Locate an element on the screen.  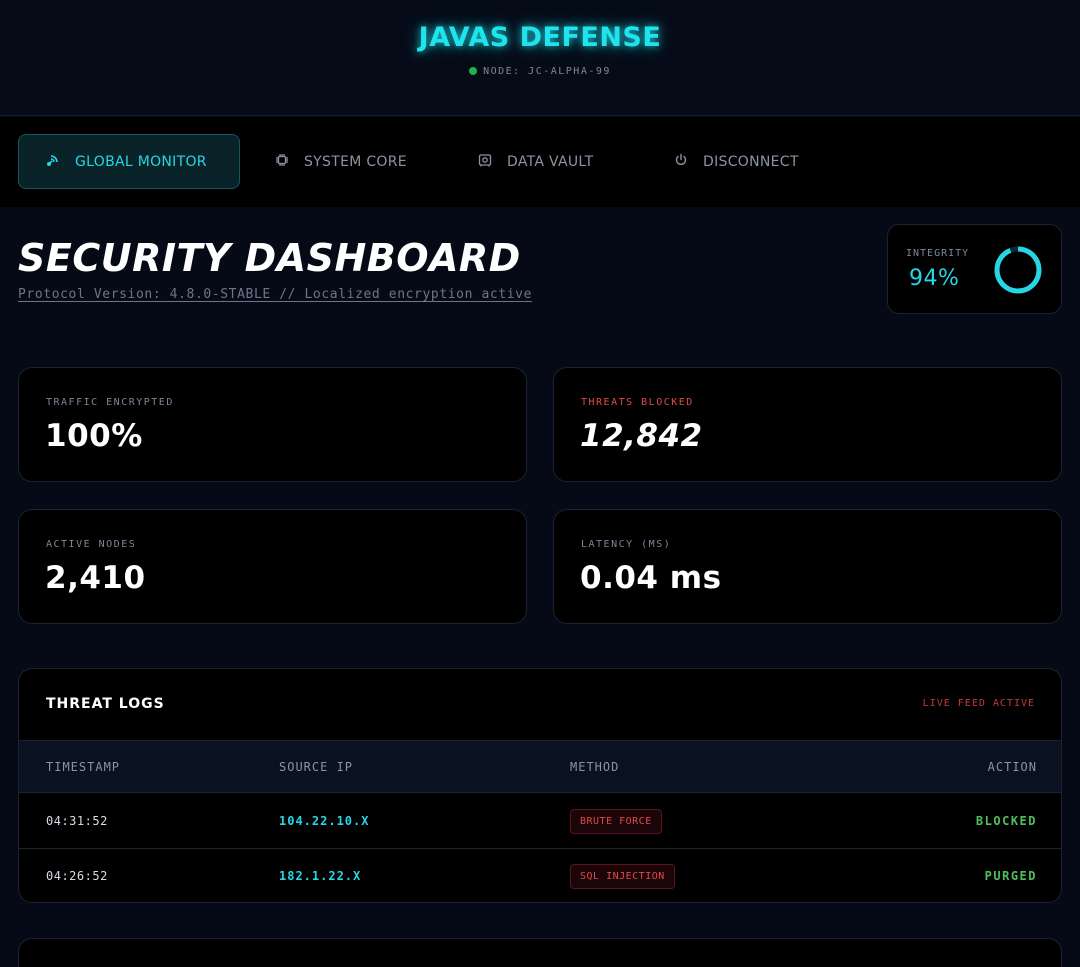
table-row: 04:31:52 104.22.10.X BRUTE FORCE BLOCKED is located at coordinates (540, 821).